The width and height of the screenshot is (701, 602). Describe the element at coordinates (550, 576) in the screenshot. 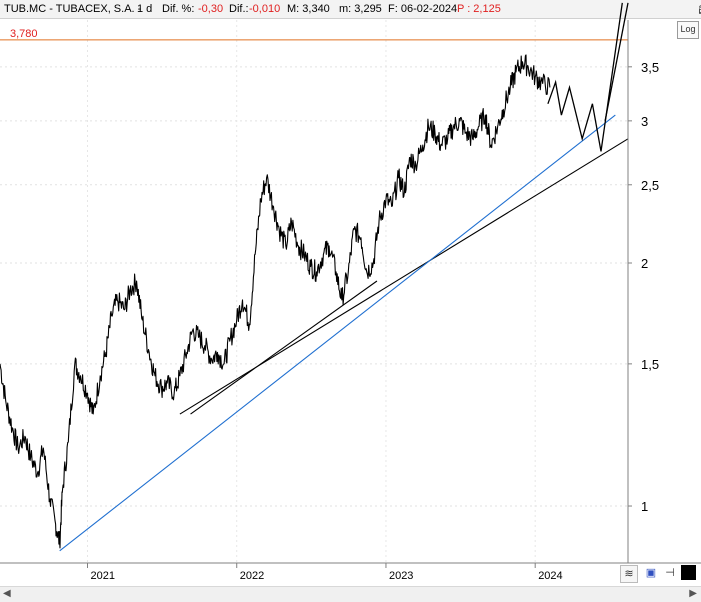

I see `x-tick-label: 2024` at that location.